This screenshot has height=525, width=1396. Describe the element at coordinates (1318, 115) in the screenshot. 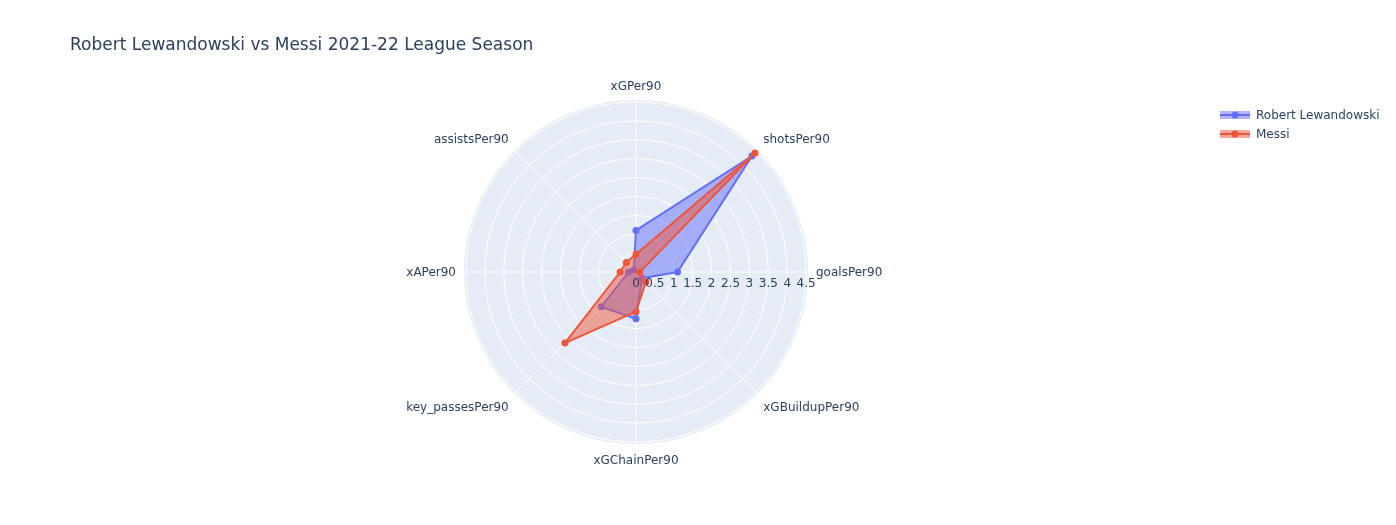

I see `legend-label: Robert Lewandowski` at that location.